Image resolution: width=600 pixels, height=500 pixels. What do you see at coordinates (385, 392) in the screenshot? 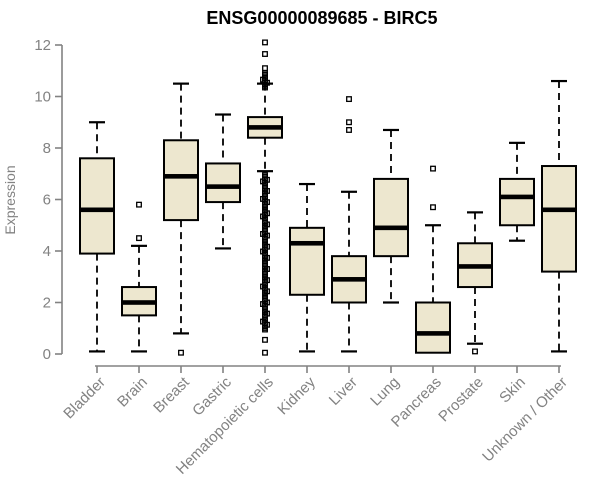
I see `x-category-label: Lung` at bounding box center [385, 392].